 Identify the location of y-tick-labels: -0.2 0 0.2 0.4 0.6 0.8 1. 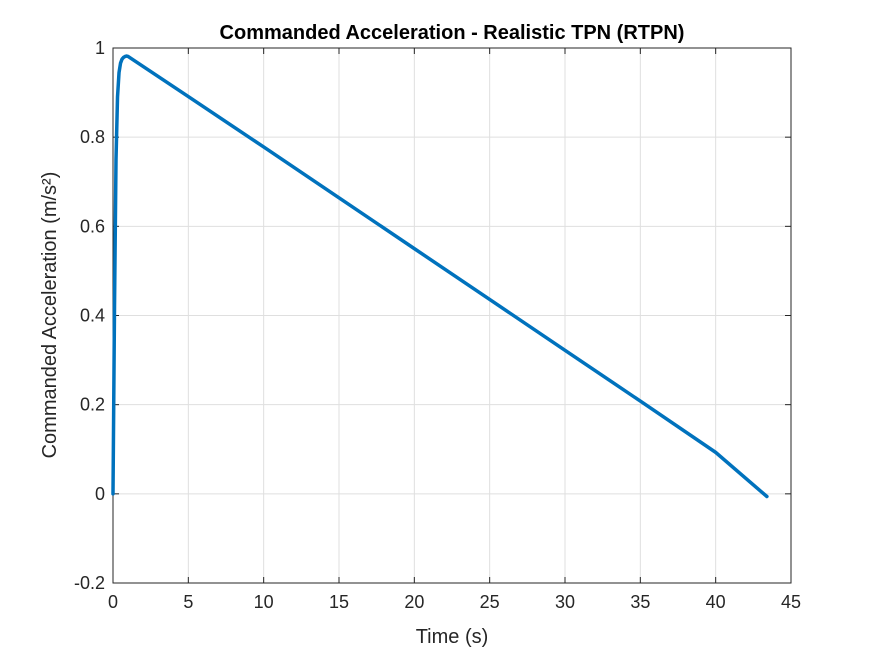
(89, 315).